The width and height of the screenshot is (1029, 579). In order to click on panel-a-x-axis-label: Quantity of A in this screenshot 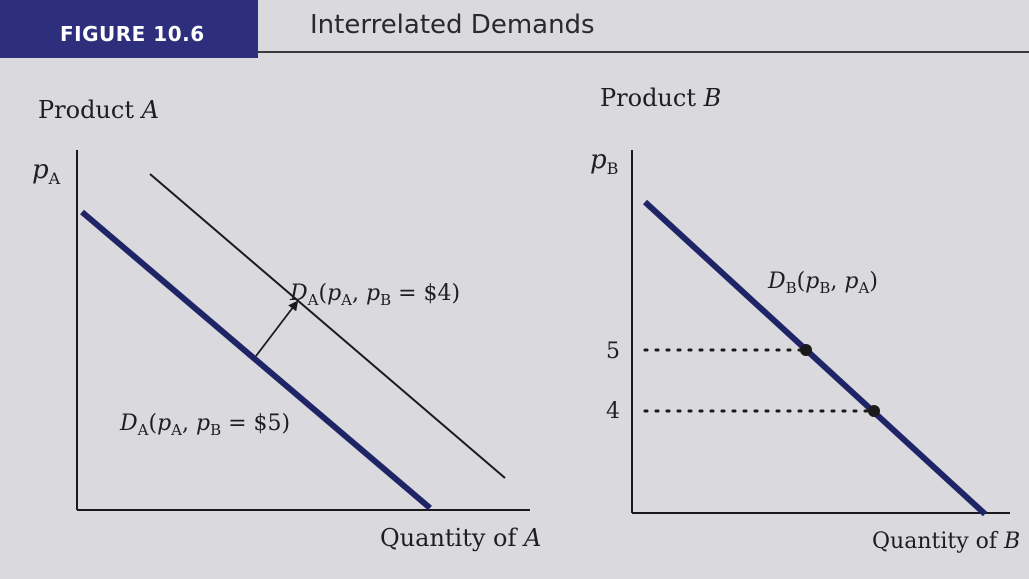, I will do `click(460, 538)`.